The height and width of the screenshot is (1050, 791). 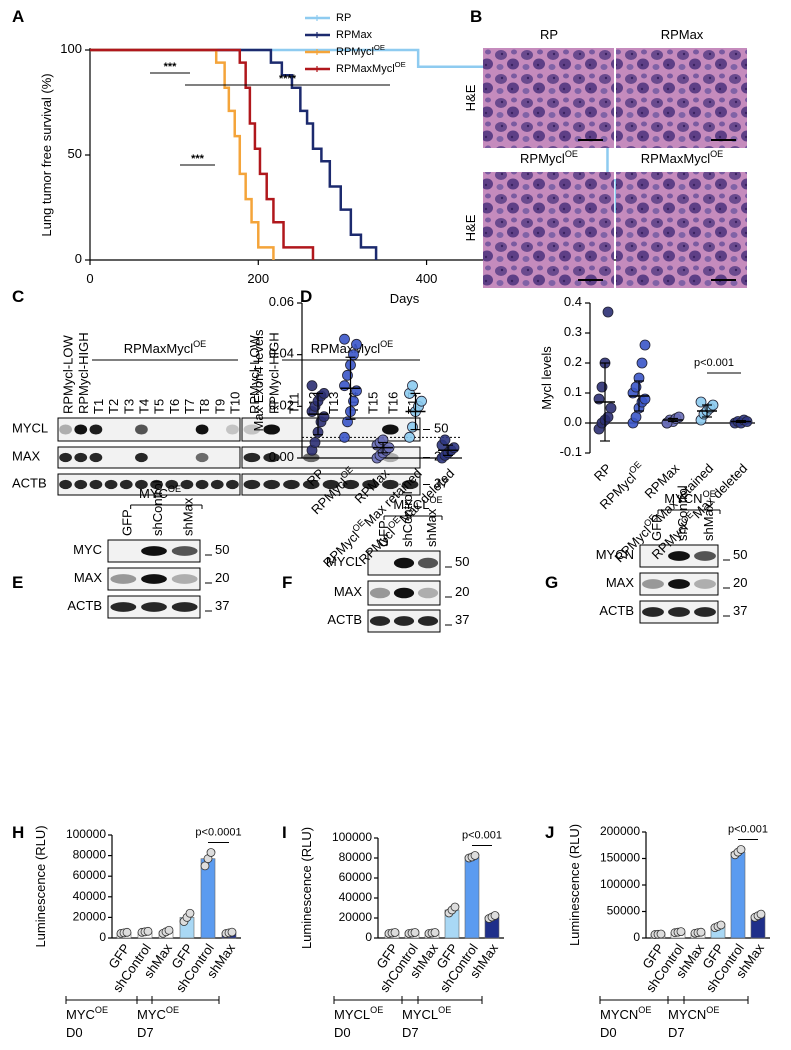 I want to click on legend-label: RPMaxMyclOE, so click(x=371, y=67).